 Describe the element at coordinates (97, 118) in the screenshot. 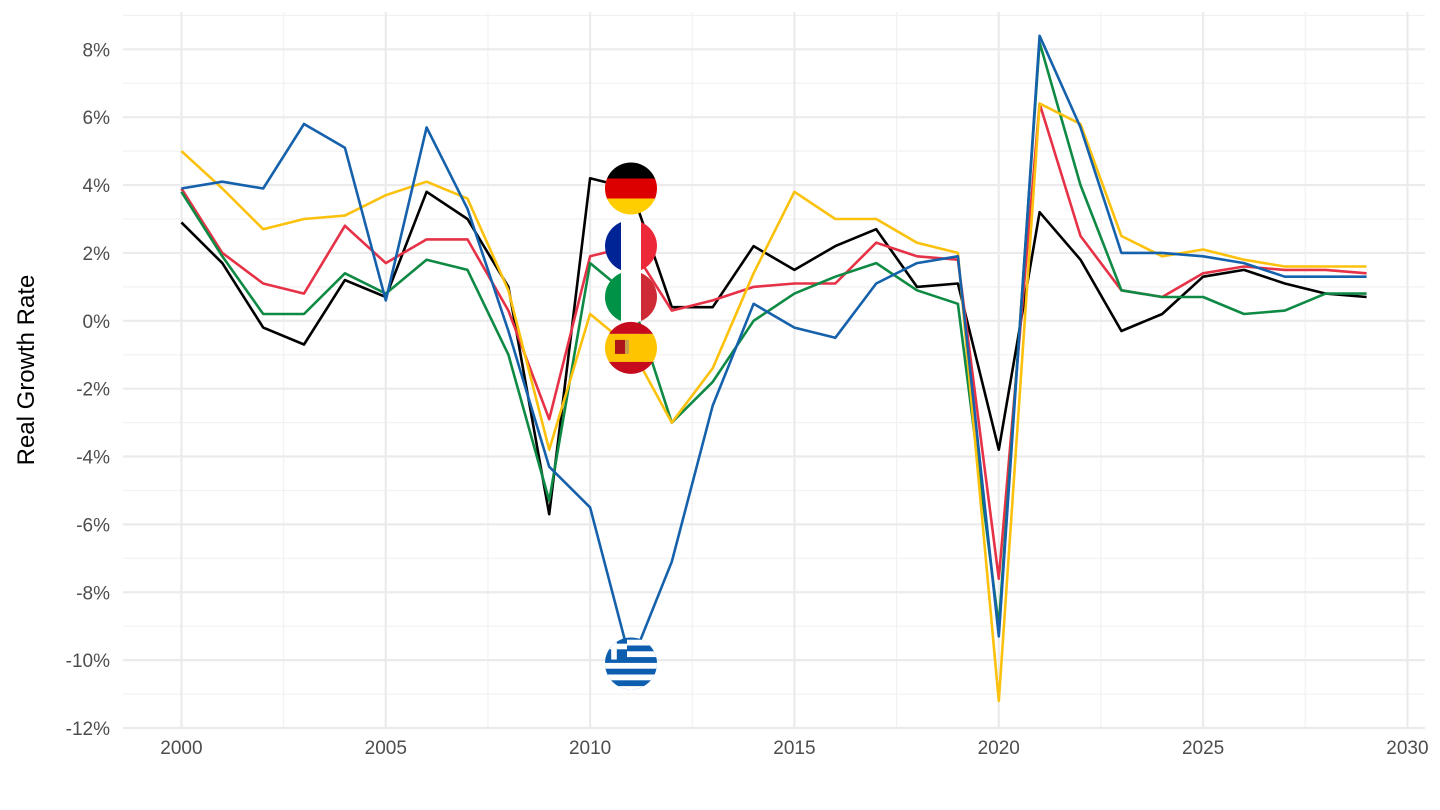

I see `y-tick-label: 6%` at that location.